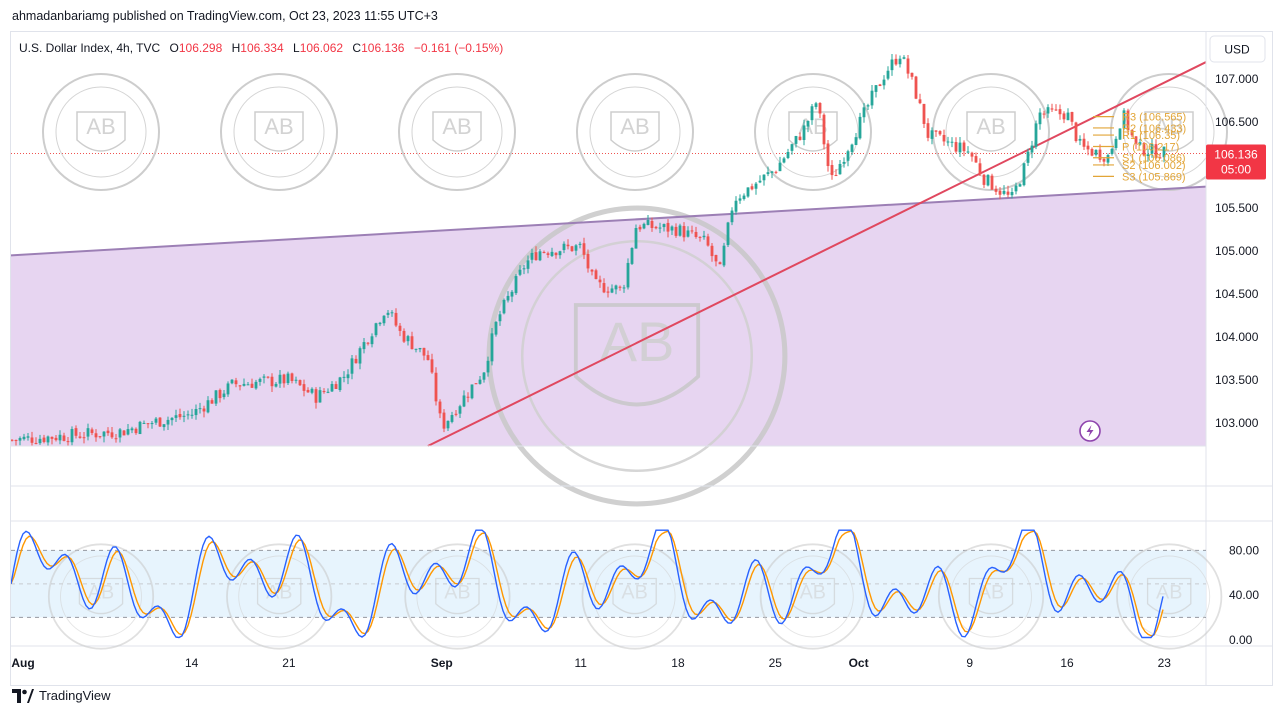 This screenshot has height=716, width=1280. I want to click on tradingview-logo-icon, so click(23, 695).